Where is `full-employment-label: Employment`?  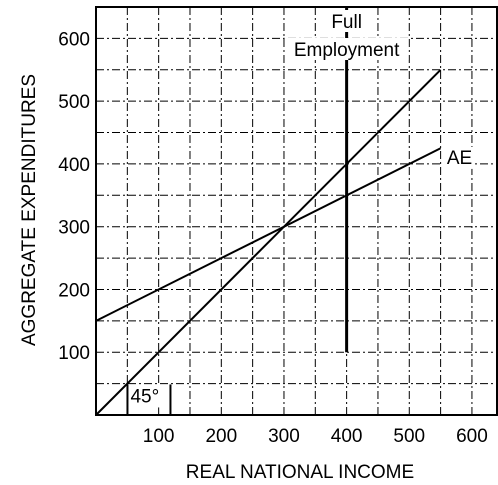 full-employment-label: Employment is located at coordinates (347, 50).